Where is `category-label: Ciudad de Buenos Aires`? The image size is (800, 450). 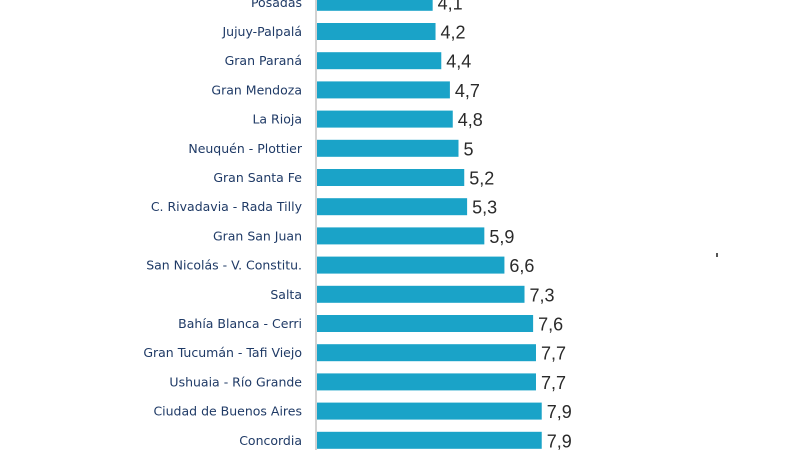
category-label: Ciudad de Buenos Aires is located at coordinates (227, 411).